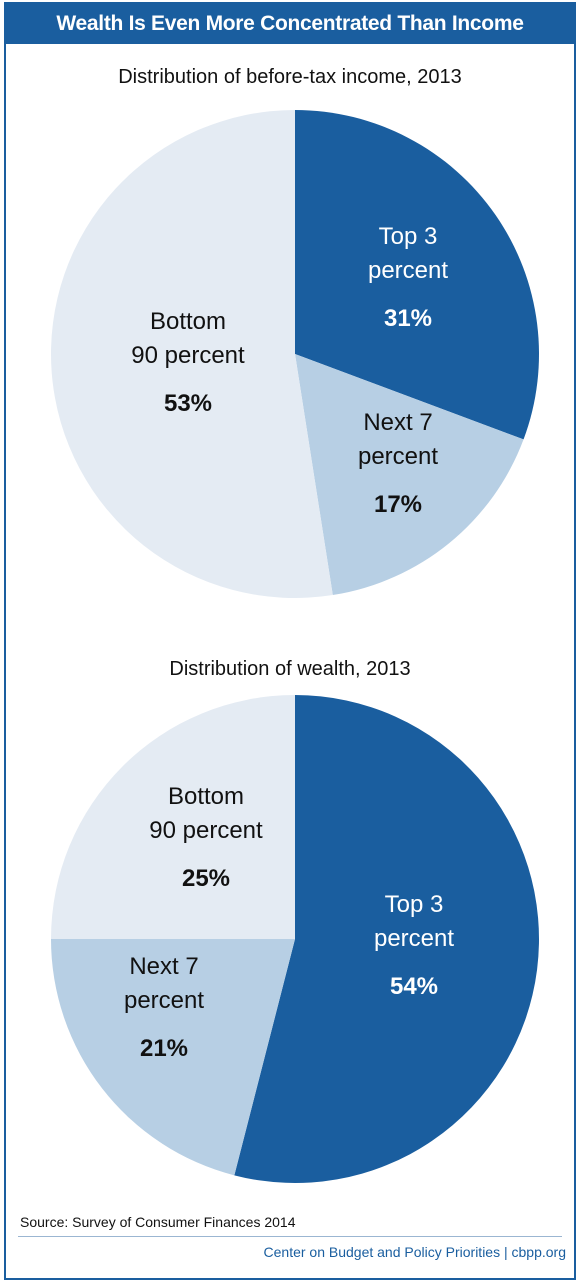 This screenshot has width=582, height=1286. Describe the element at coordinates (206, 796) in the screenshot. I see `wealth-bottom-90-label-line1: Bottom` at that location.